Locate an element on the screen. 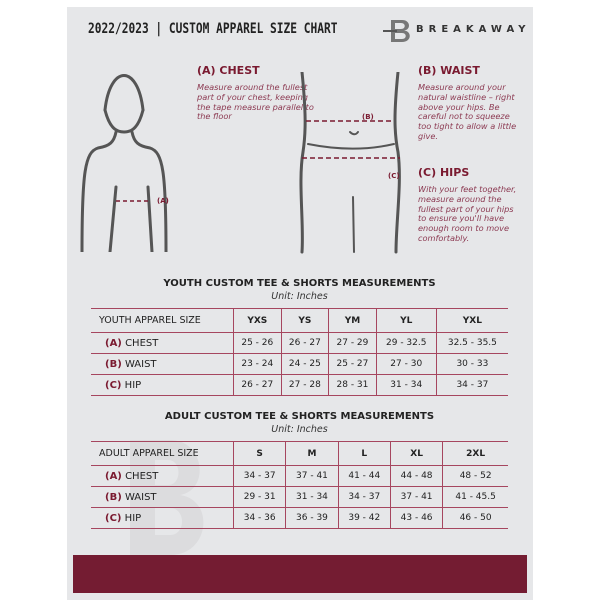  cell: 27 - 30 is located at coordinates (406, 364).